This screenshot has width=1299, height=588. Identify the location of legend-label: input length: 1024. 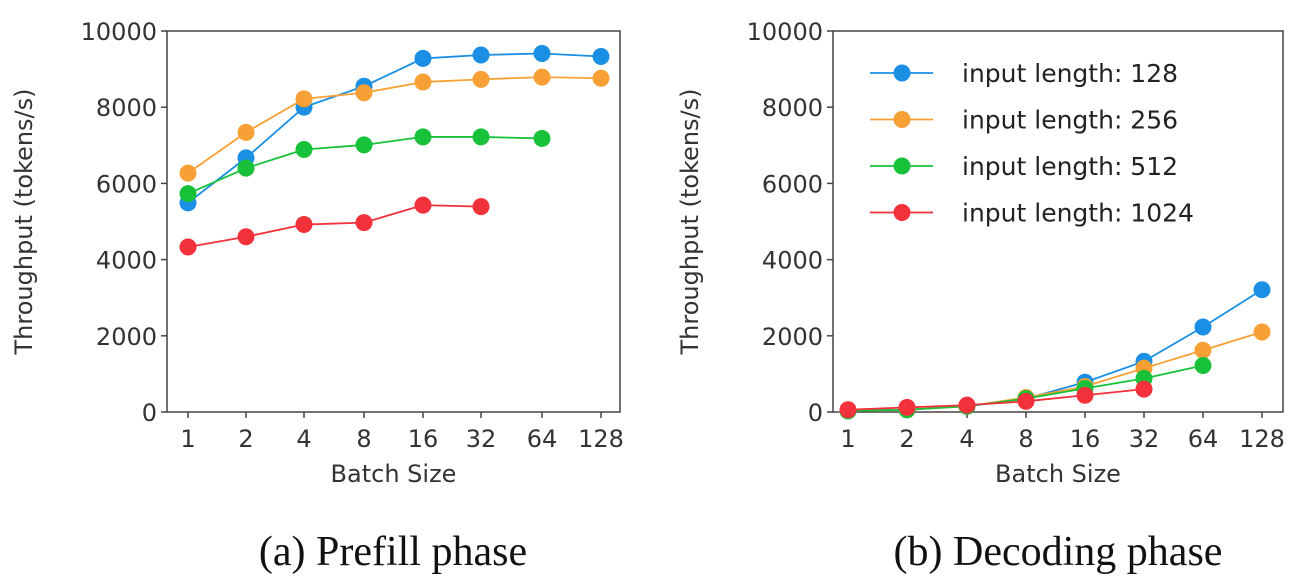
(1078, 213).